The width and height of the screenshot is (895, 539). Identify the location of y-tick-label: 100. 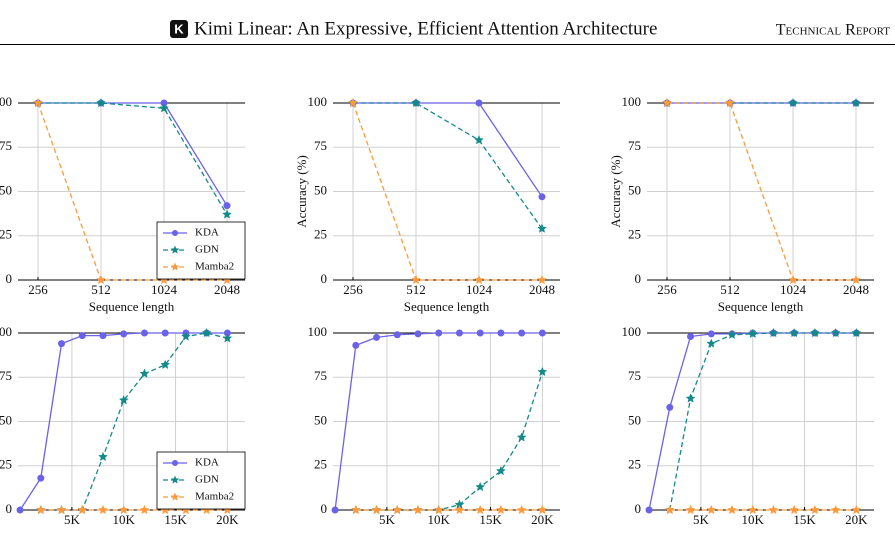
(632, 331).